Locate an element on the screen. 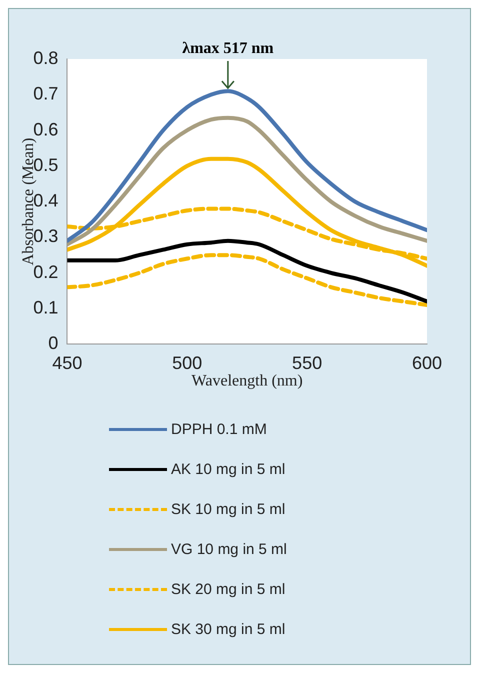 This screenshot has width=481, height=675. legend-label: VG 10 mg in 5 ml is located at coordinates (229, 549).